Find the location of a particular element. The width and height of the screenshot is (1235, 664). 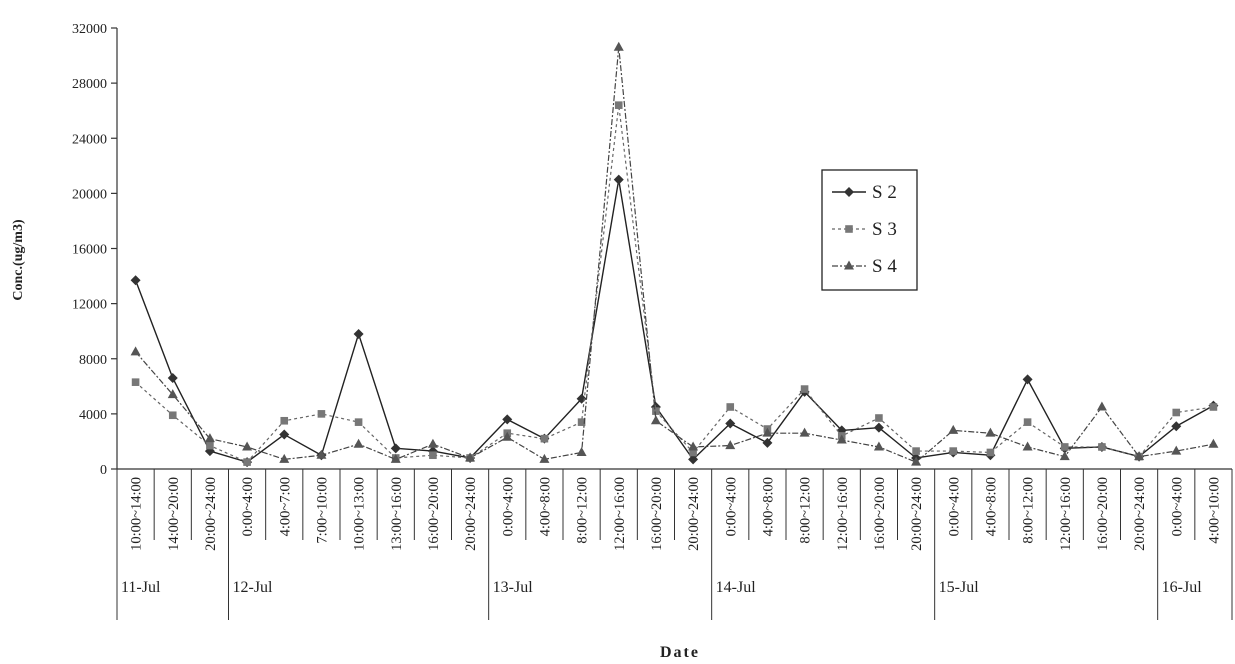

legend-label: S 3 is located at coordinates (884, 229).